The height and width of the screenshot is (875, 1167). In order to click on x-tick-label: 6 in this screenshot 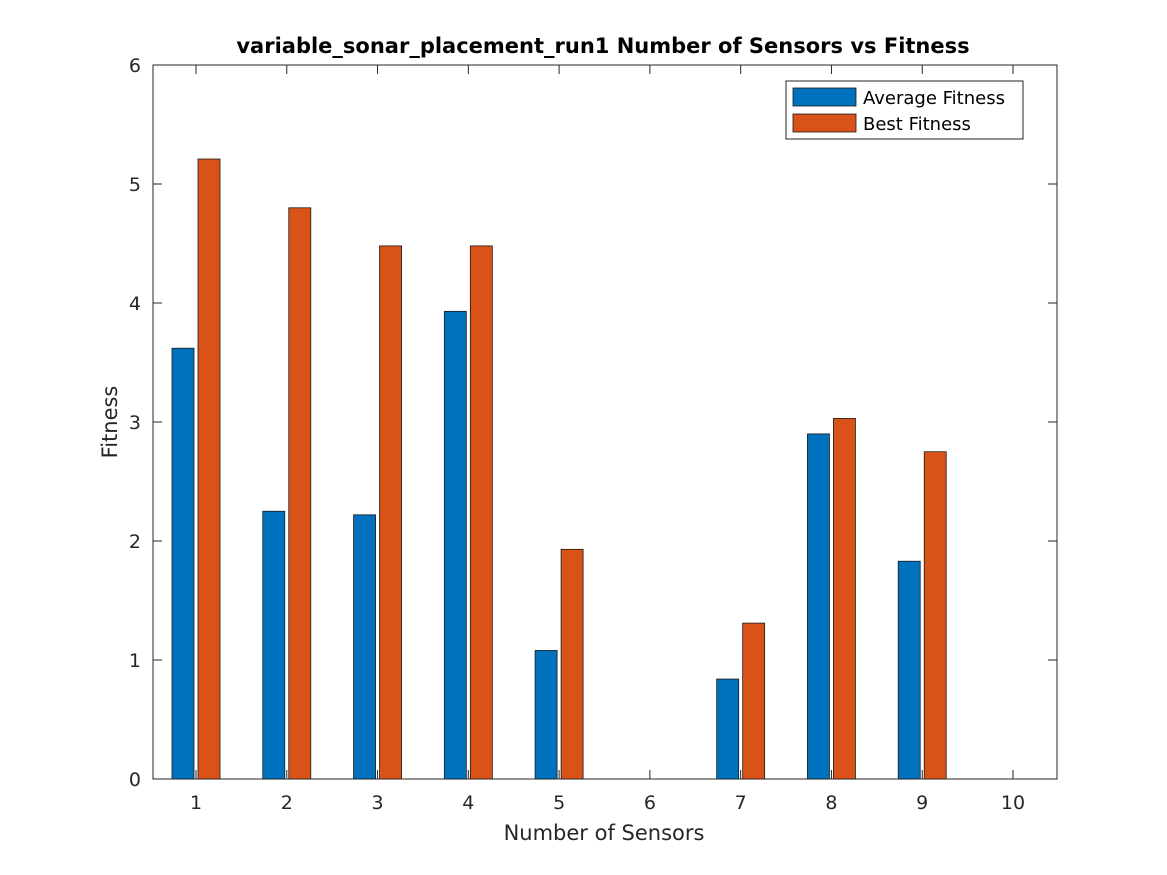, I will do `click(650, 803)`.